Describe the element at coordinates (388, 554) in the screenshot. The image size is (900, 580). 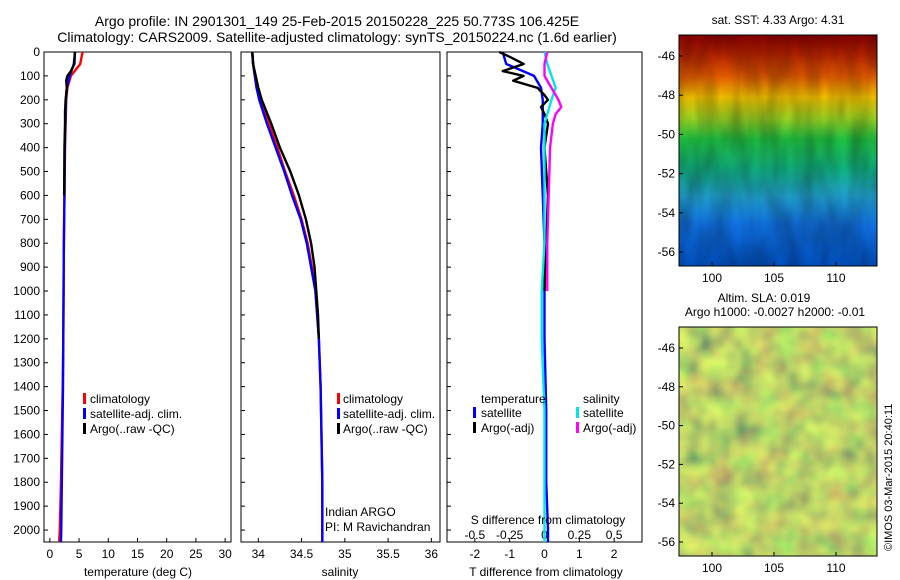
I see `x-tick-label: 35.5` at that location.